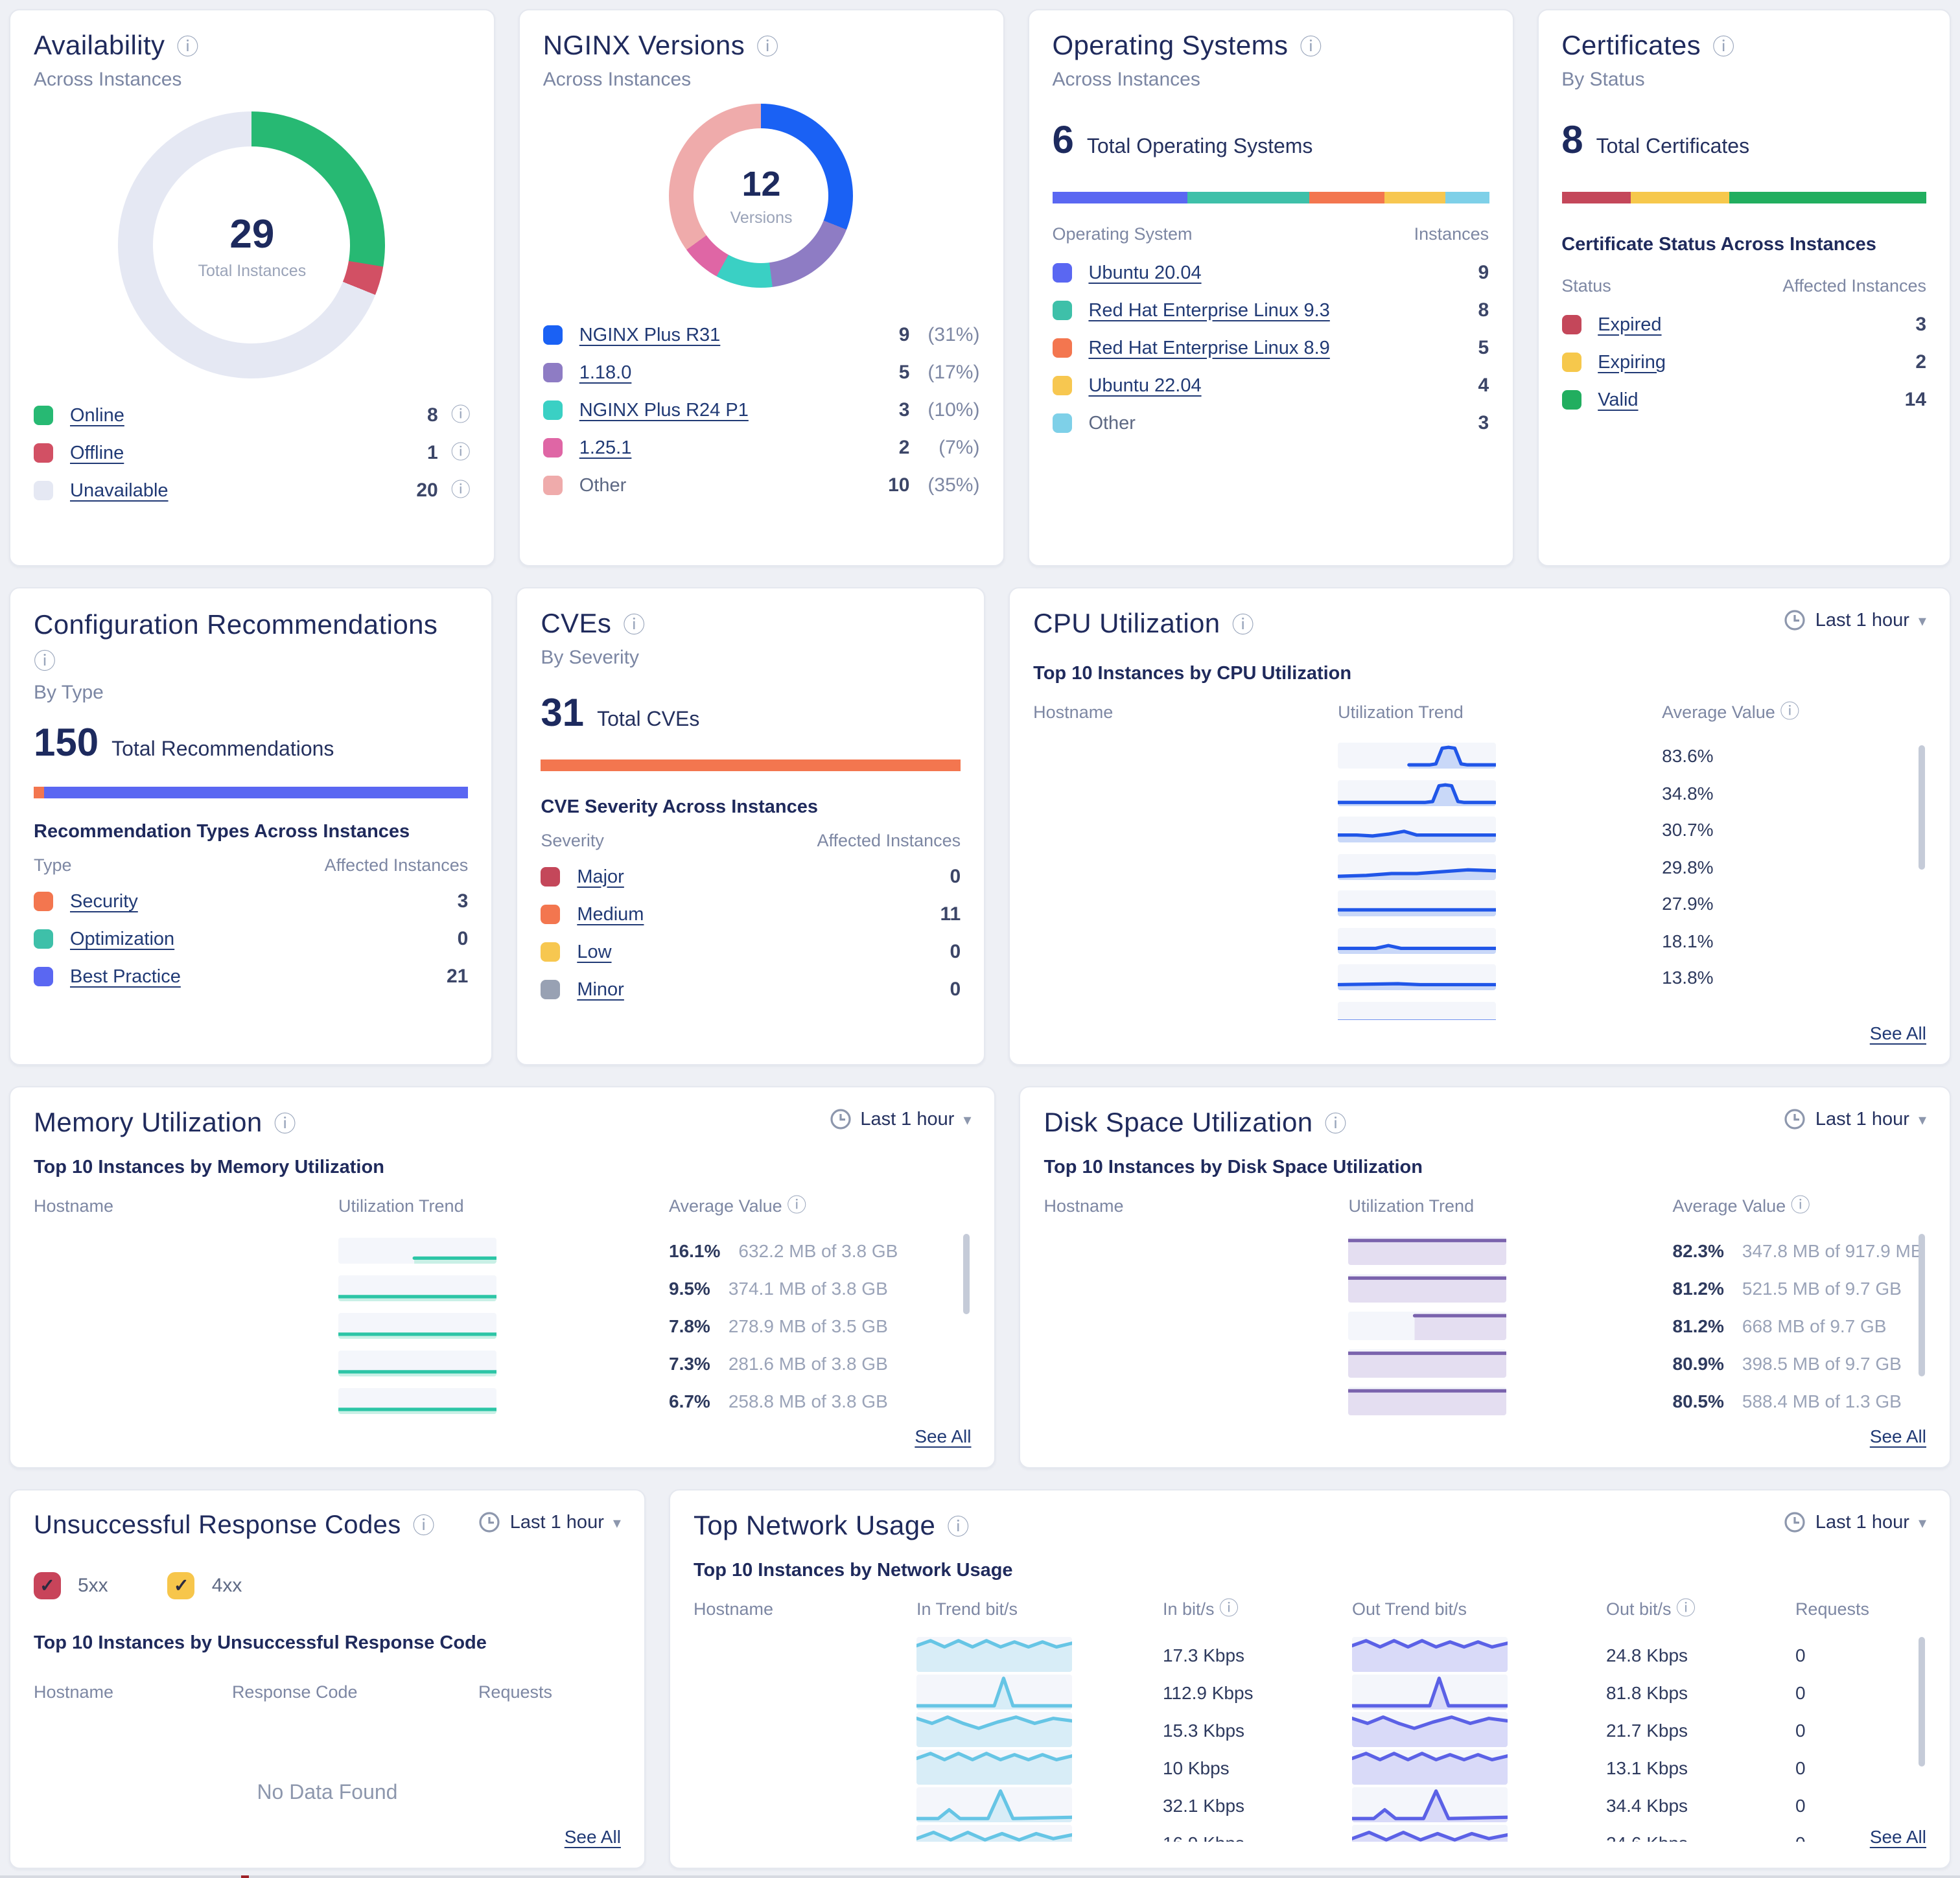 This screenshot has width=1960, height=1878. What do you see at coordinates (751, 989) in the screenshot?
I see `legend-row: Minor 0` at bounding box center [751, 989].